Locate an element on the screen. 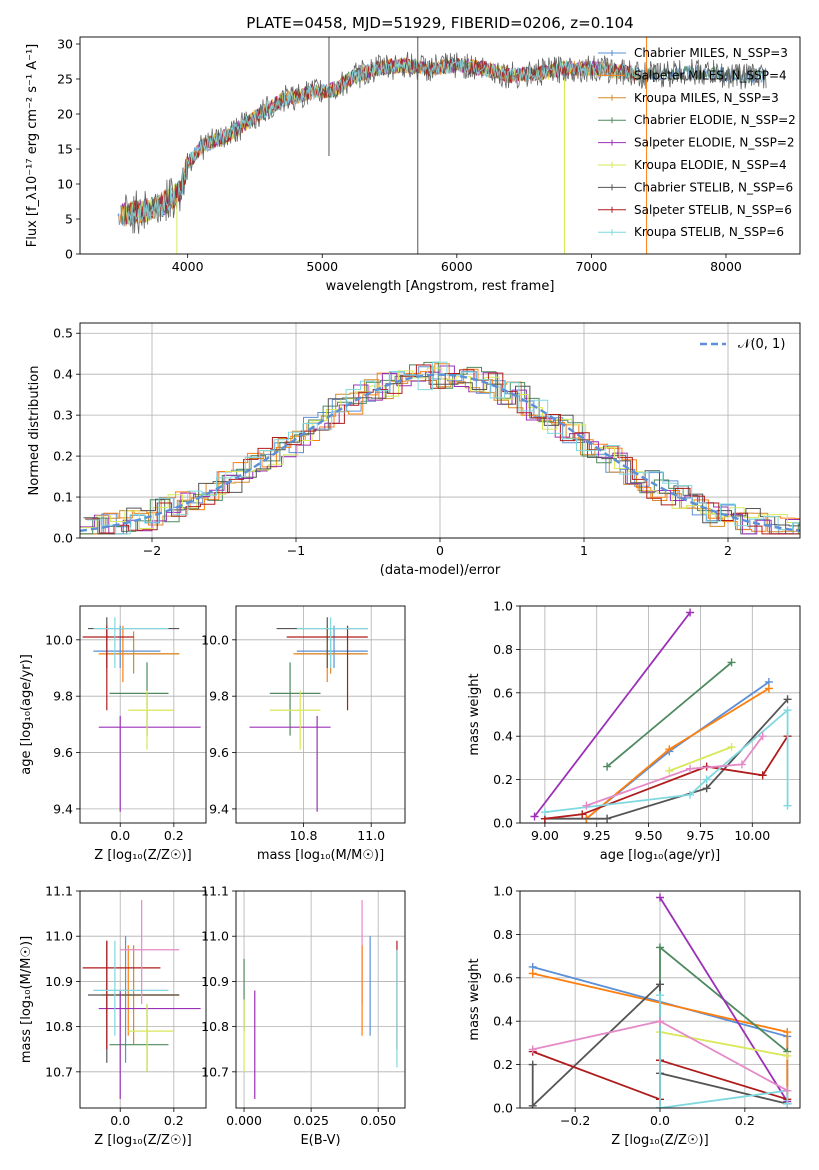 This screenshot has width=819, height=1170. y-tick-label: 11.1 is located at coordinates (59, 891).